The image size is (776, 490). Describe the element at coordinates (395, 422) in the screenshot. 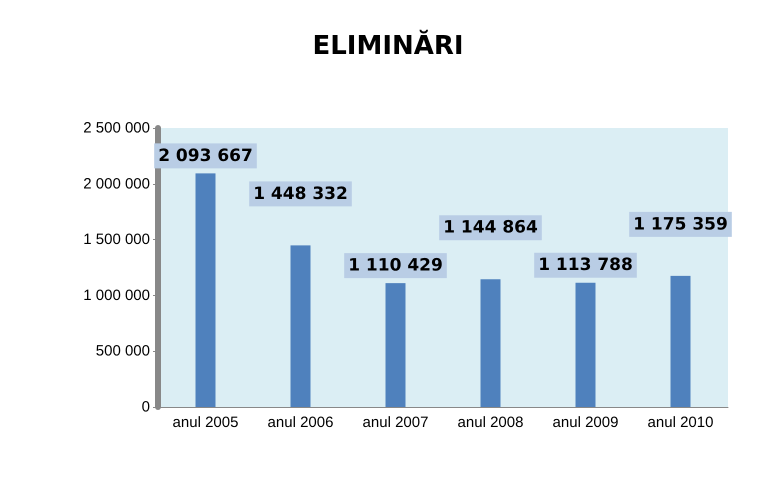

I see `x-tick-label: anul 2007` at that location.